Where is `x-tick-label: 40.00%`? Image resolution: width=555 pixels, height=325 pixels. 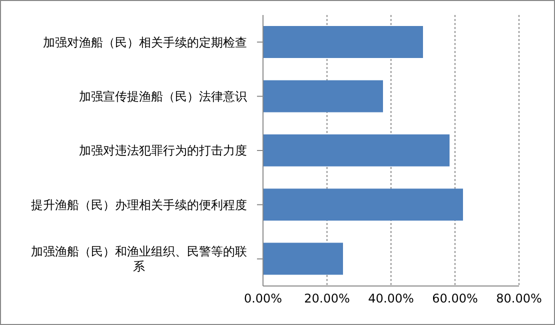
x-tick-label: 40.00% is located at coordinates (391, 299).